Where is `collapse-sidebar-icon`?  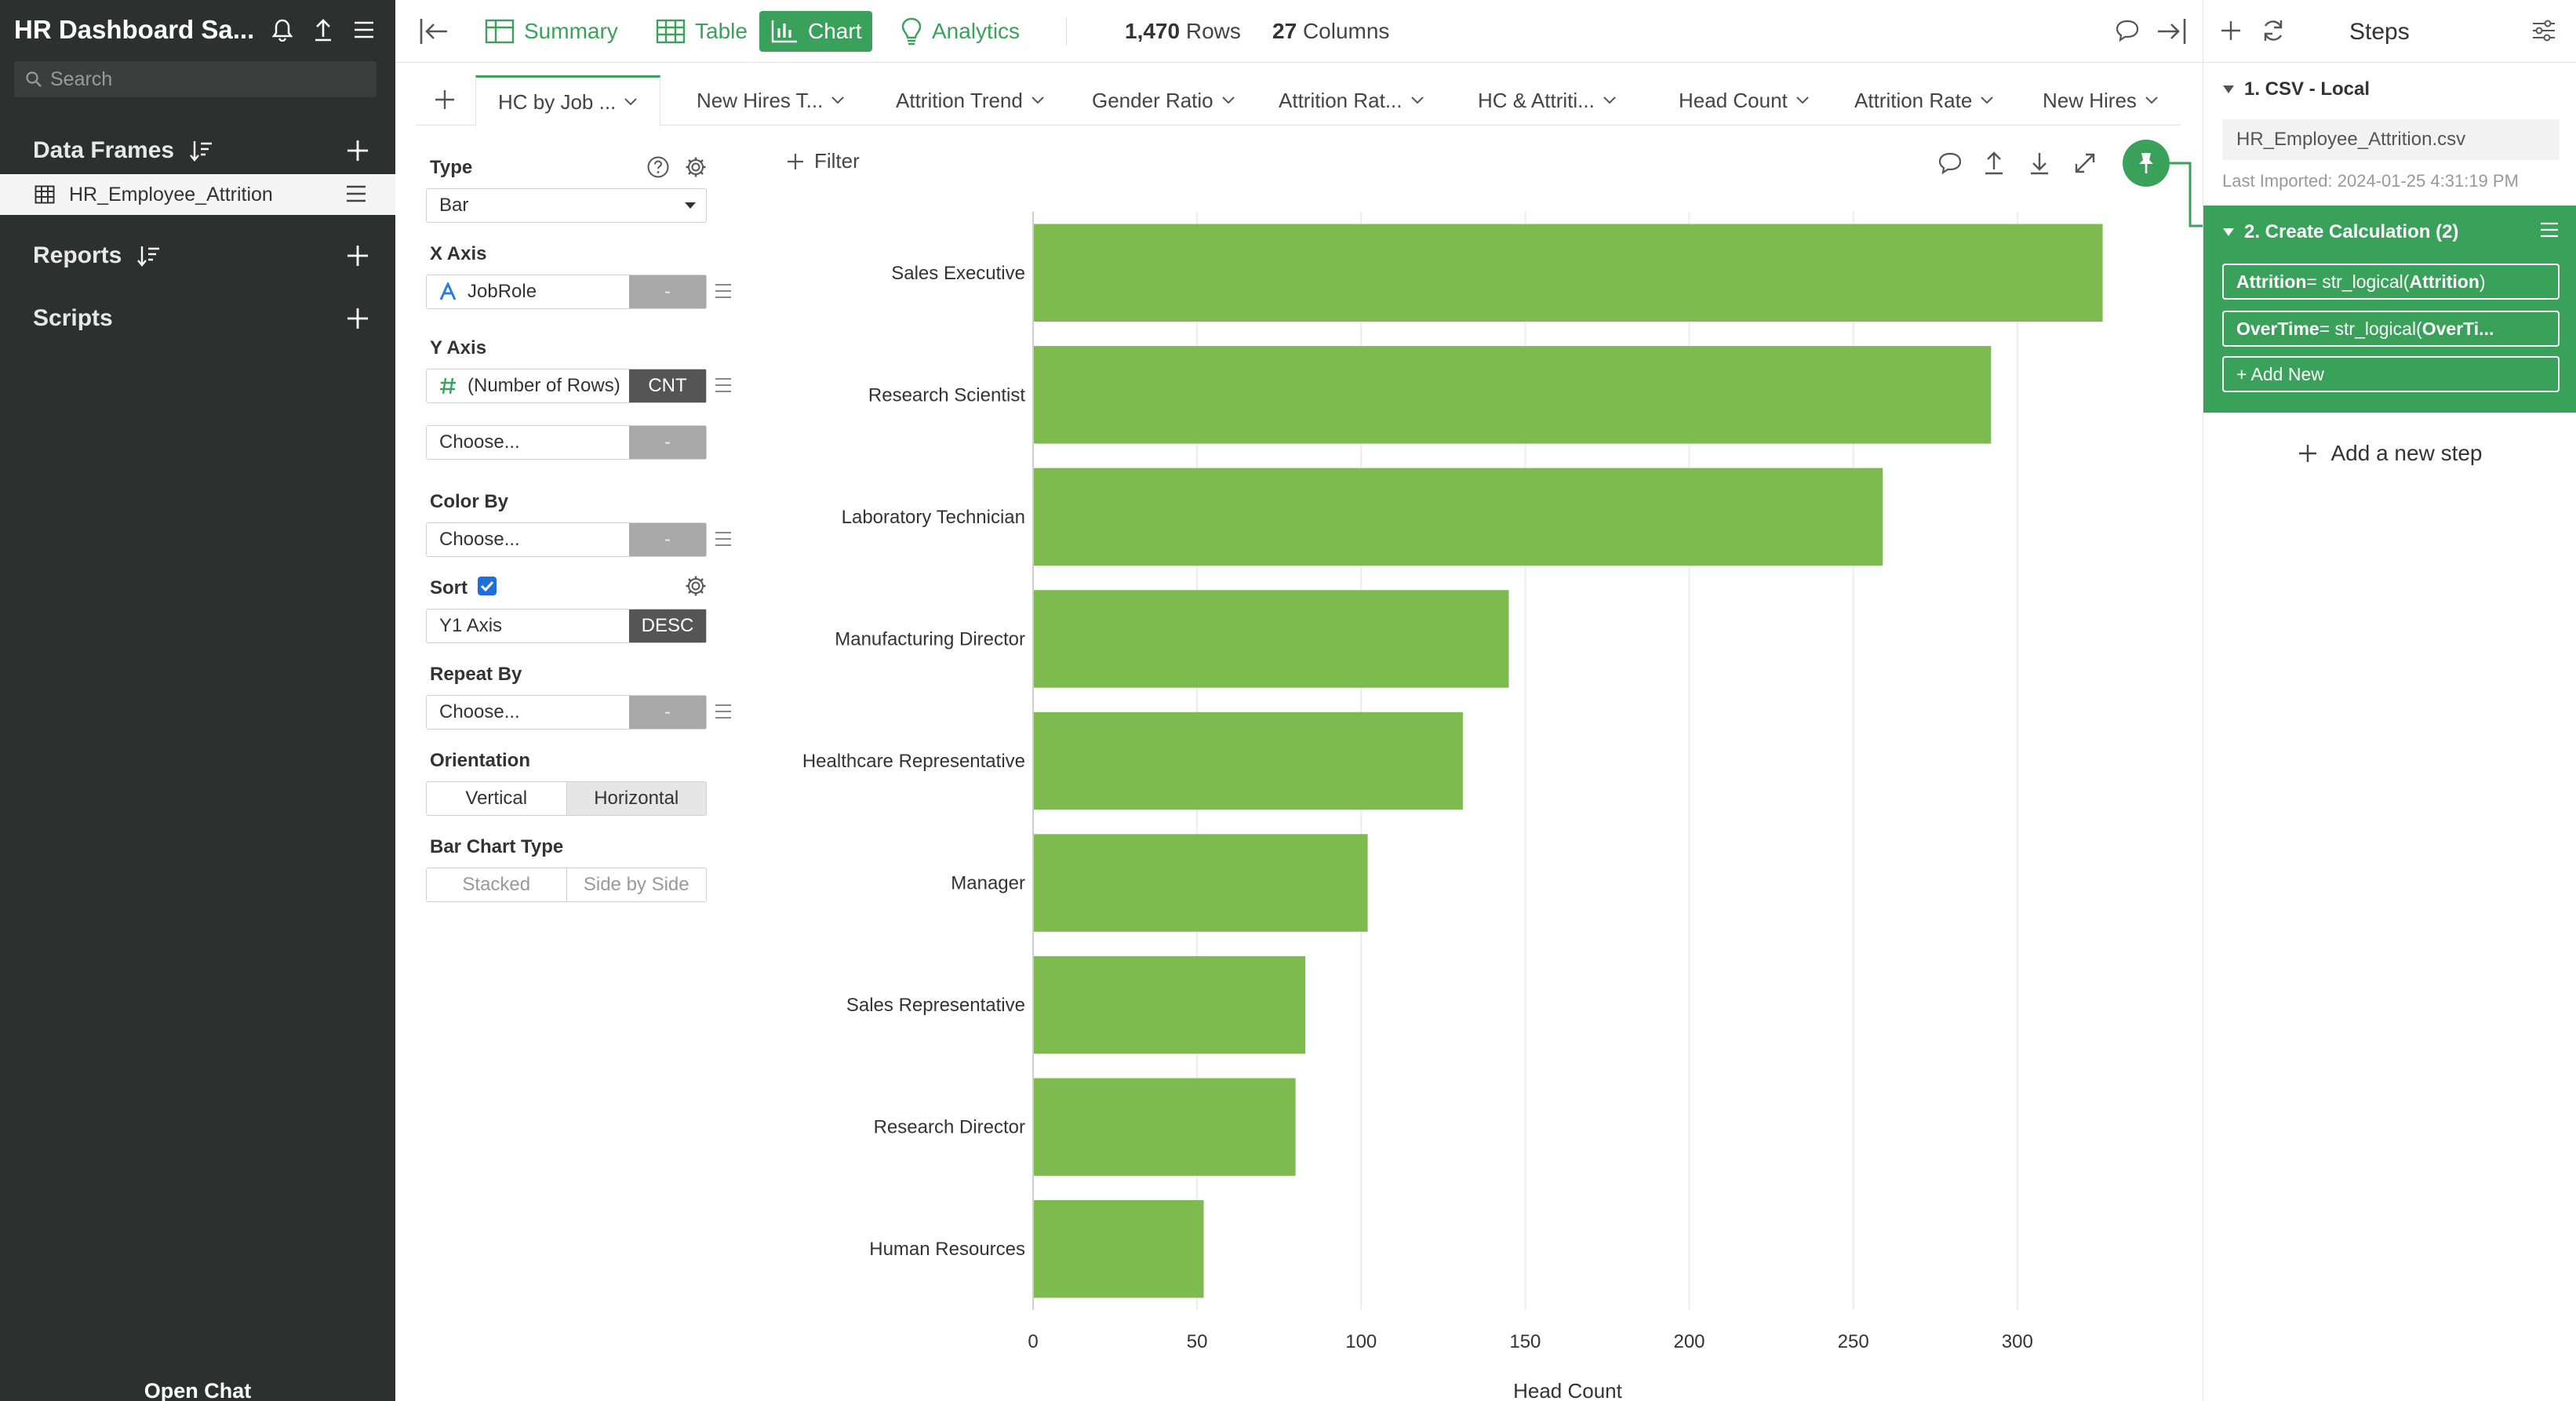
collapse-sidebar-icon is located at coordinates (434, 31).